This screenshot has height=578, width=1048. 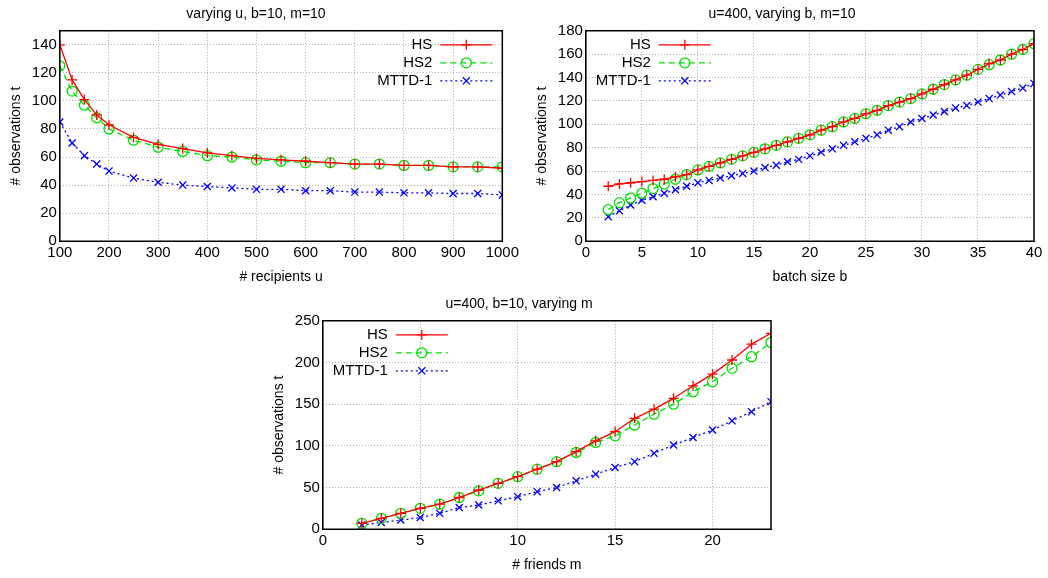 I want to click on x-tick-label: 1000, so click(x=502, y=252).